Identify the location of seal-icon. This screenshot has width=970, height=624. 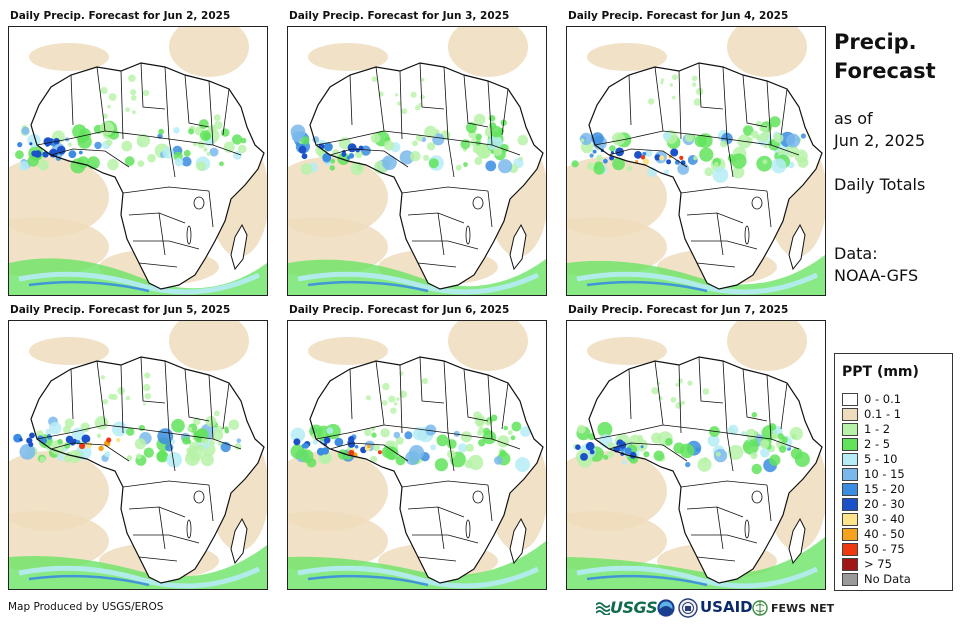
(688, 608).